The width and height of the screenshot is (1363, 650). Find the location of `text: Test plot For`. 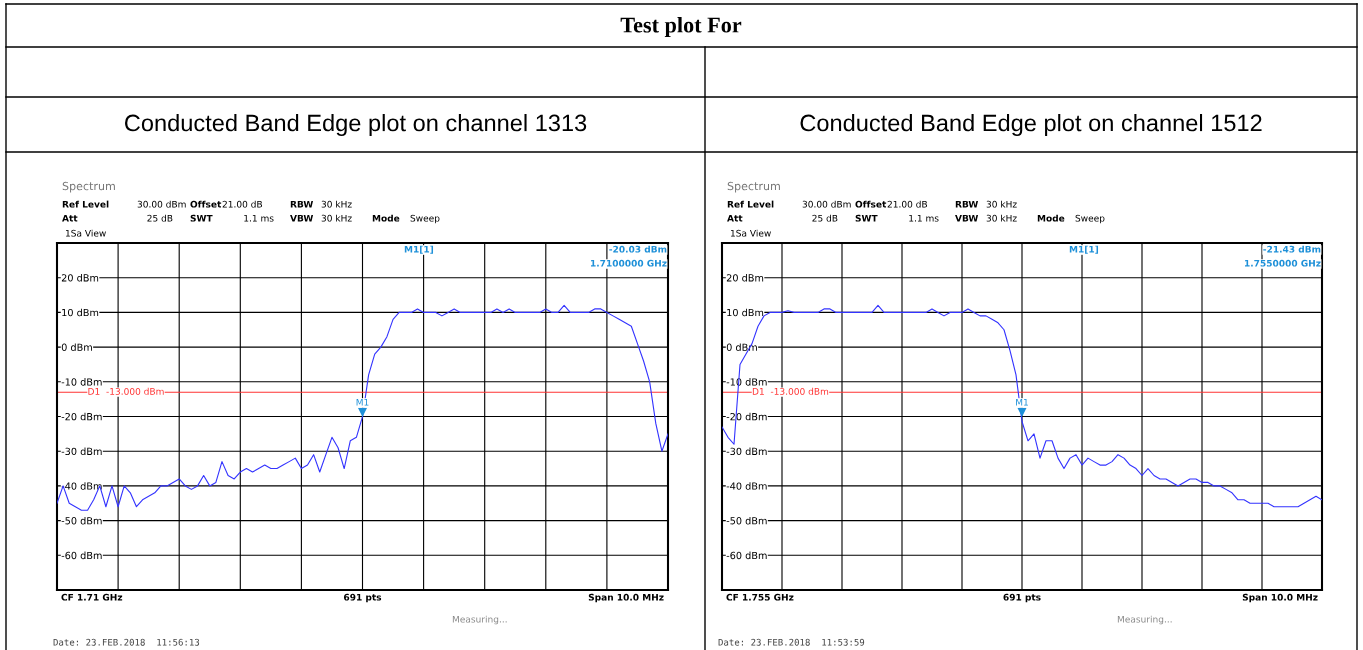

text: Test plot For is located at coordinates (681, 27).